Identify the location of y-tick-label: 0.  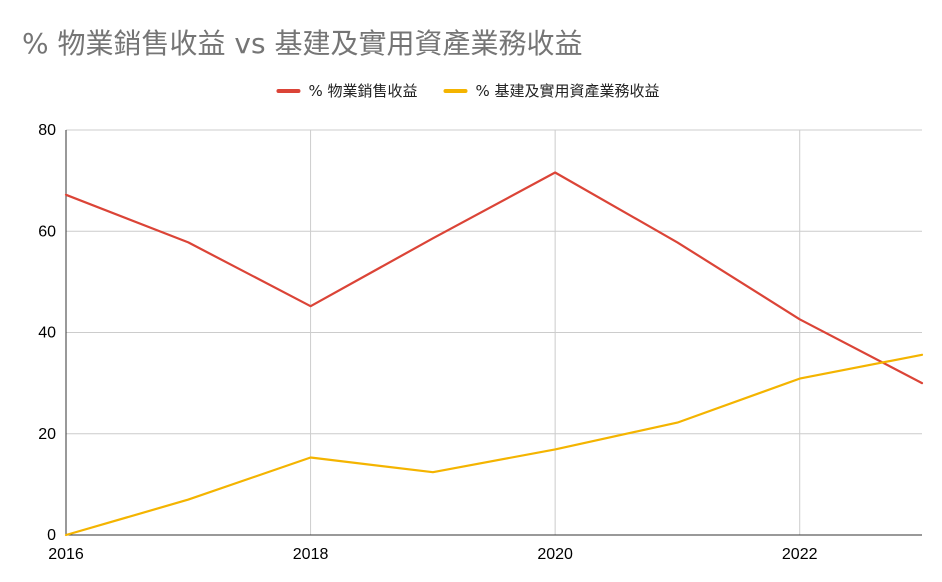
(51, 535).